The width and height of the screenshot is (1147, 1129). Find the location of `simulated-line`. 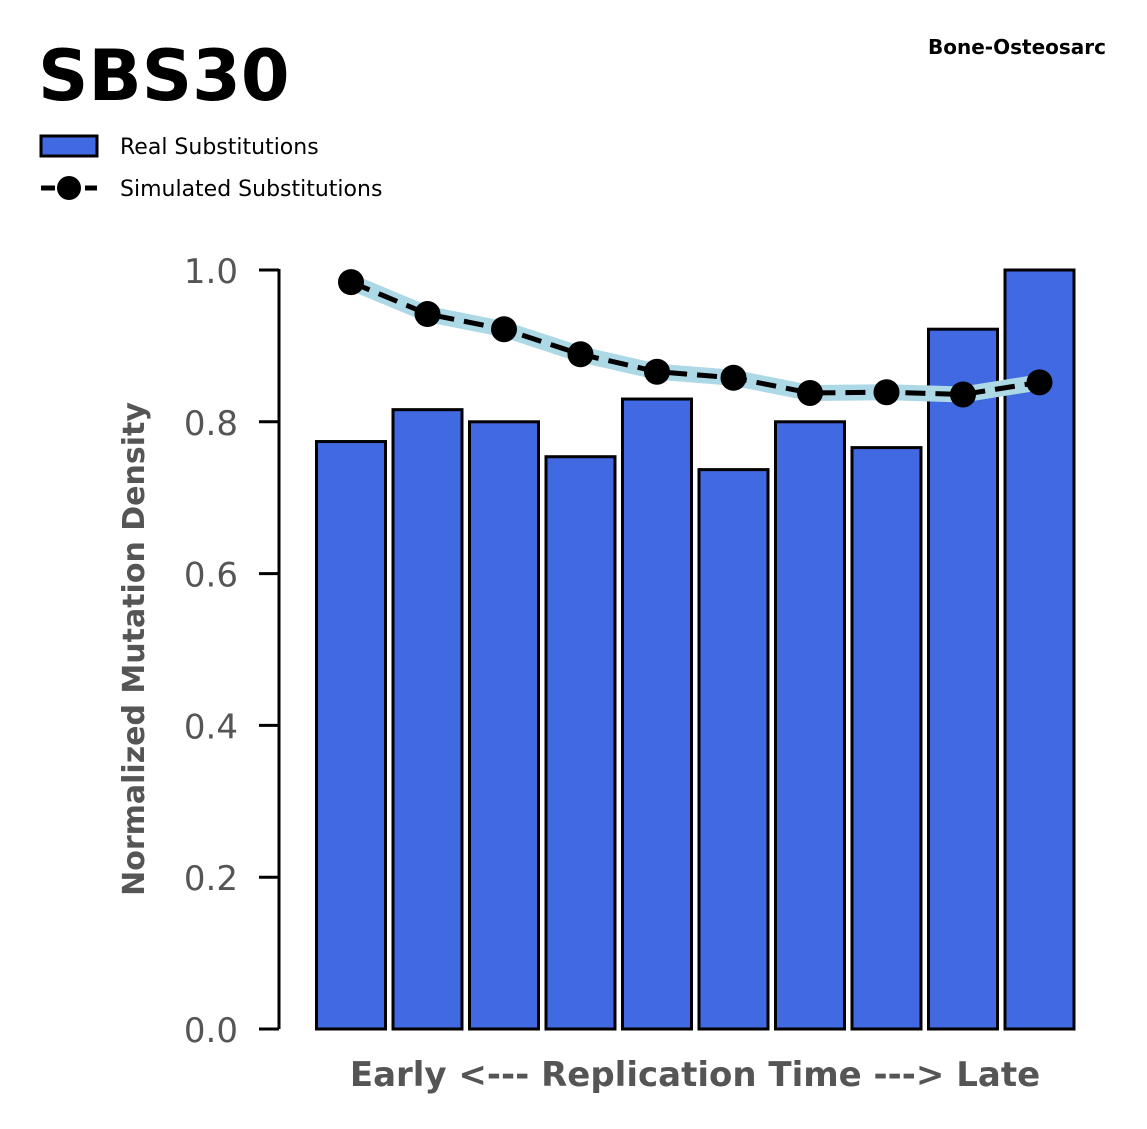

simulated-line is located at coordinates (695, 338).